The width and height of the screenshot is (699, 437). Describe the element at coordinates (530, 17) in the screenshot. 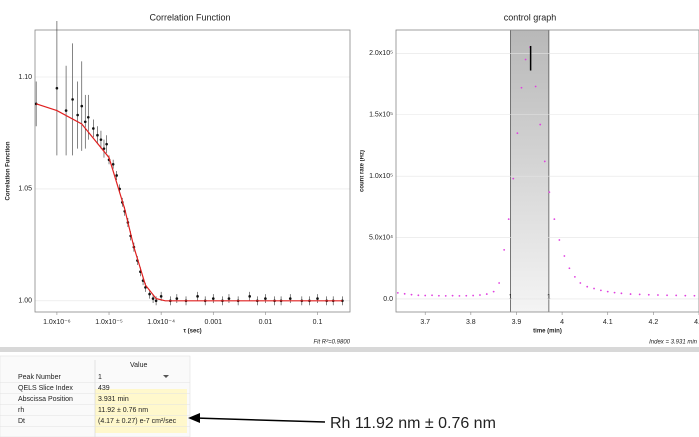

I see `chart-title: control graph` at that location.